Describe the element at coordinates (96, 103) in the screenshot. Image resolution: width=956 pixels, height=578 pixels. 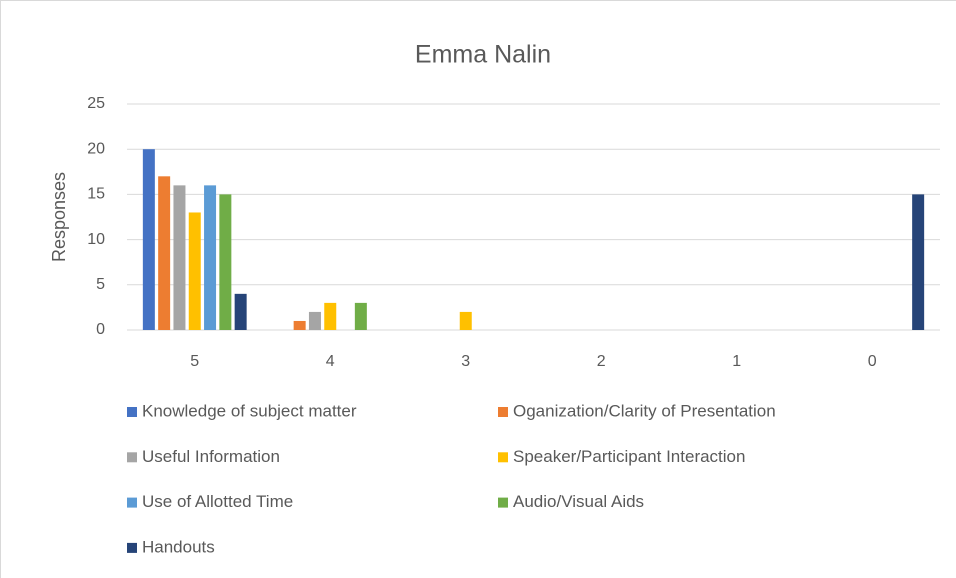
I see `y-tick-label: 25` at that location.